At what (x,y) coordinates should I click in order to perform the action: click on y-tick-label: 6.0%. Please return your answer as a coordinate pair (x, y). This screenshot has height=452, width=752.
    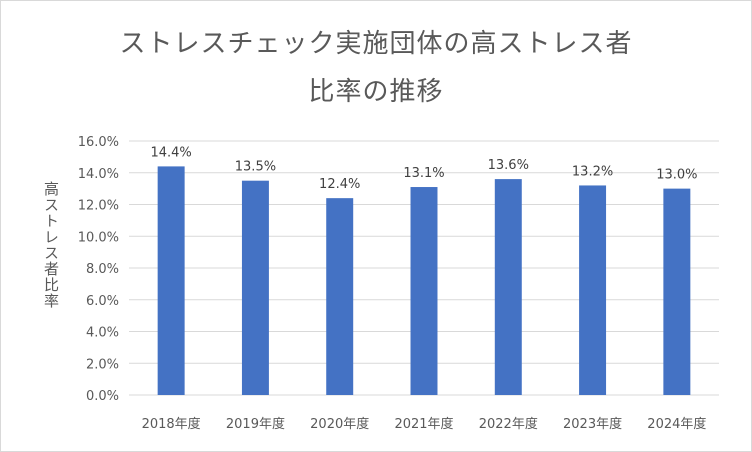
    Looking at the image, I should click on (102, 301).